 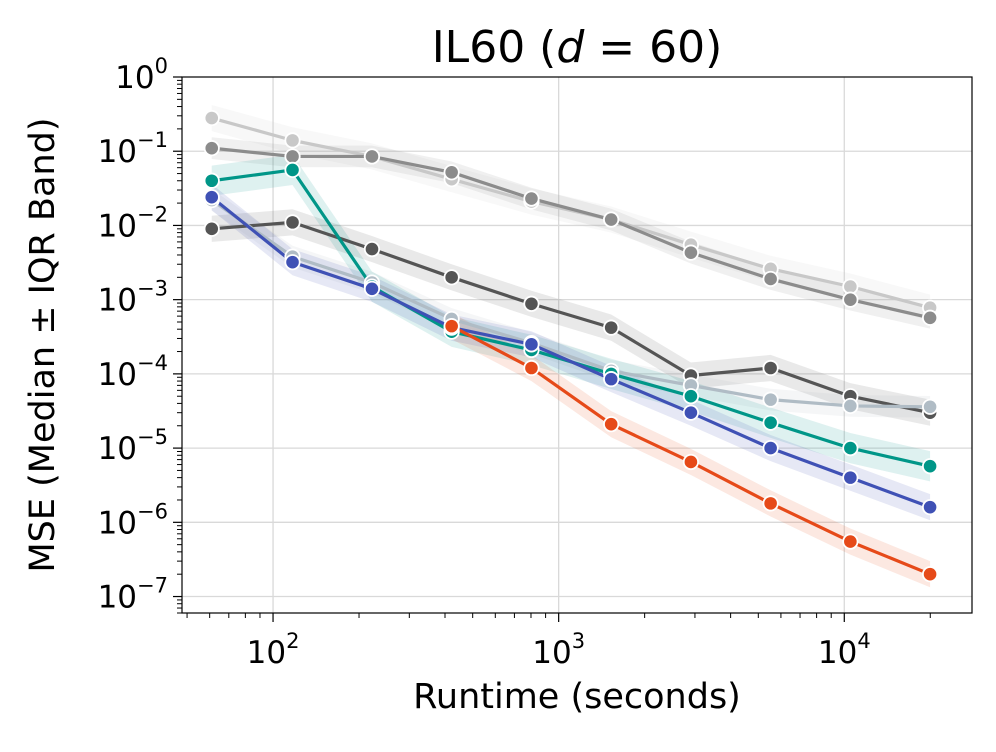 I want to click on y-tick-label: 10⁻¹, so click(x=133, y=149).